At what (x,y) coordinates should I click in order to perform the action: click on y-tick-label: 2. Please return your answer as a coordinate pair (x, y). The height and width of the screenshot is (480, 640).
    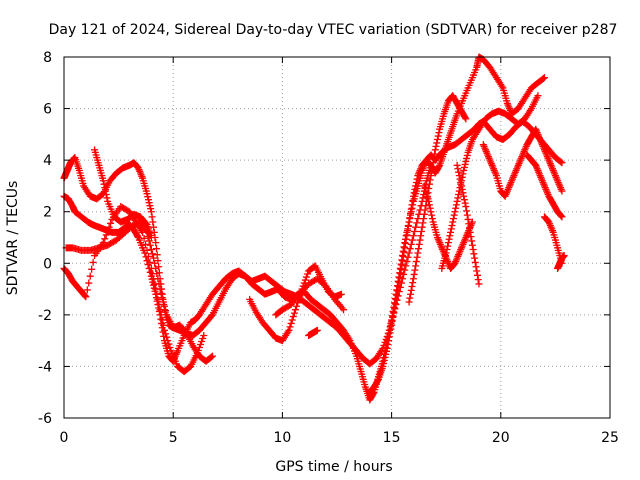
    Looking at the image, I should click on (47, 213).